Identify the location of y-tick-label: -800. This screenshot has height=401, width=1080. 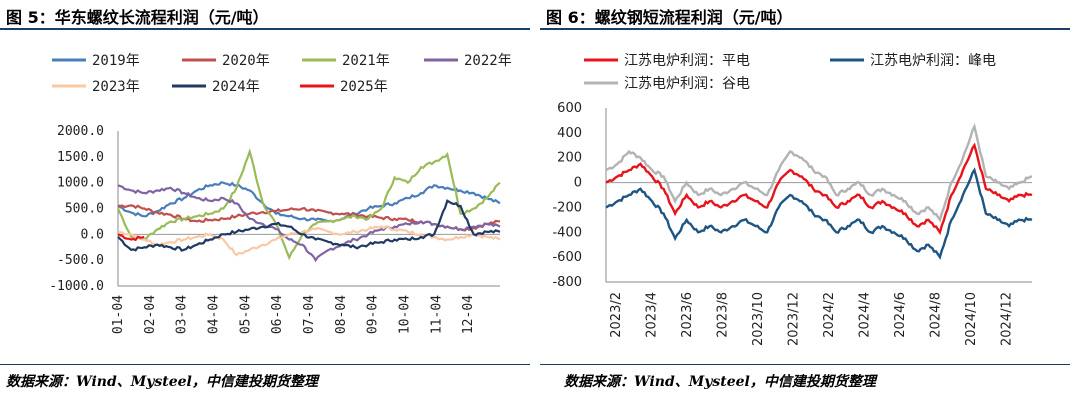
(567, 282).